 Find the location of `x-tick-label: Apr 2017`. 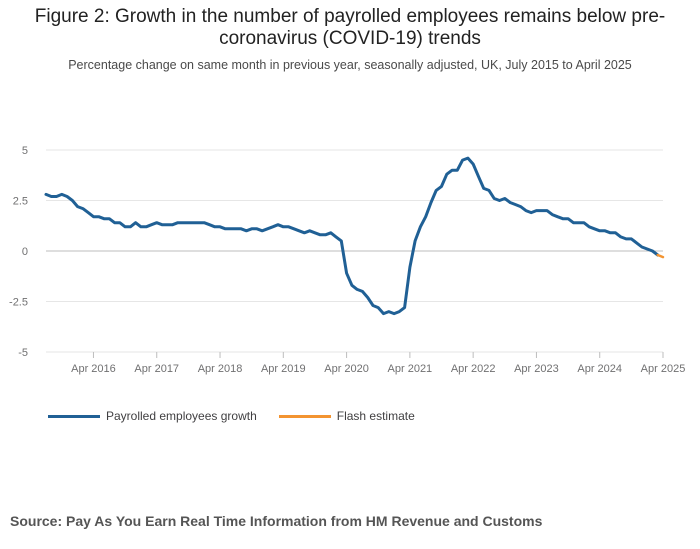

x-tick-label: Apr 2017 is located at coordinates (156, 369).